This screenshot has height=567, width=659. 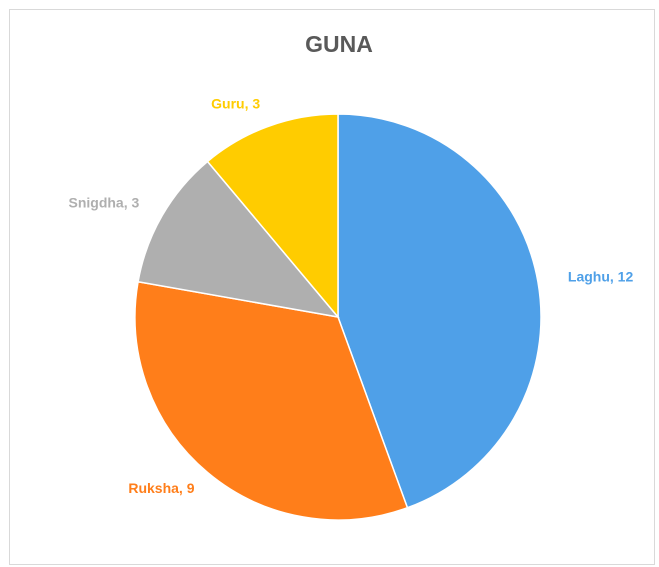 What do you see at coordinates (272, 216) in the screenshot?
I see `pie-slice-guru` at bounding box center [272, 216].